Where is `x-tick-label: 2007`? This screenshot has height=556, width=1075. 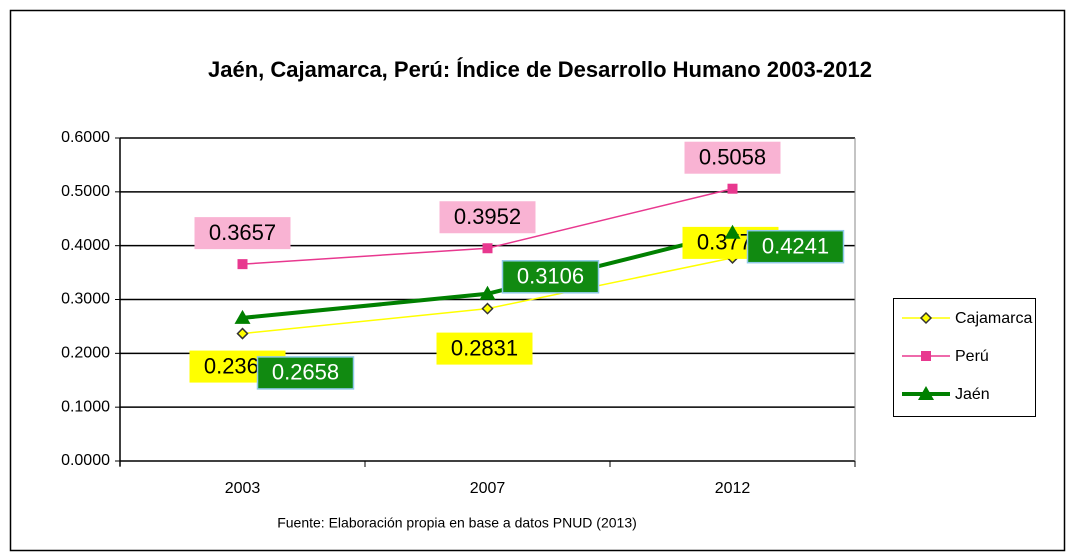 x-tick-label: 2007 is located at coordinates (488, 488).